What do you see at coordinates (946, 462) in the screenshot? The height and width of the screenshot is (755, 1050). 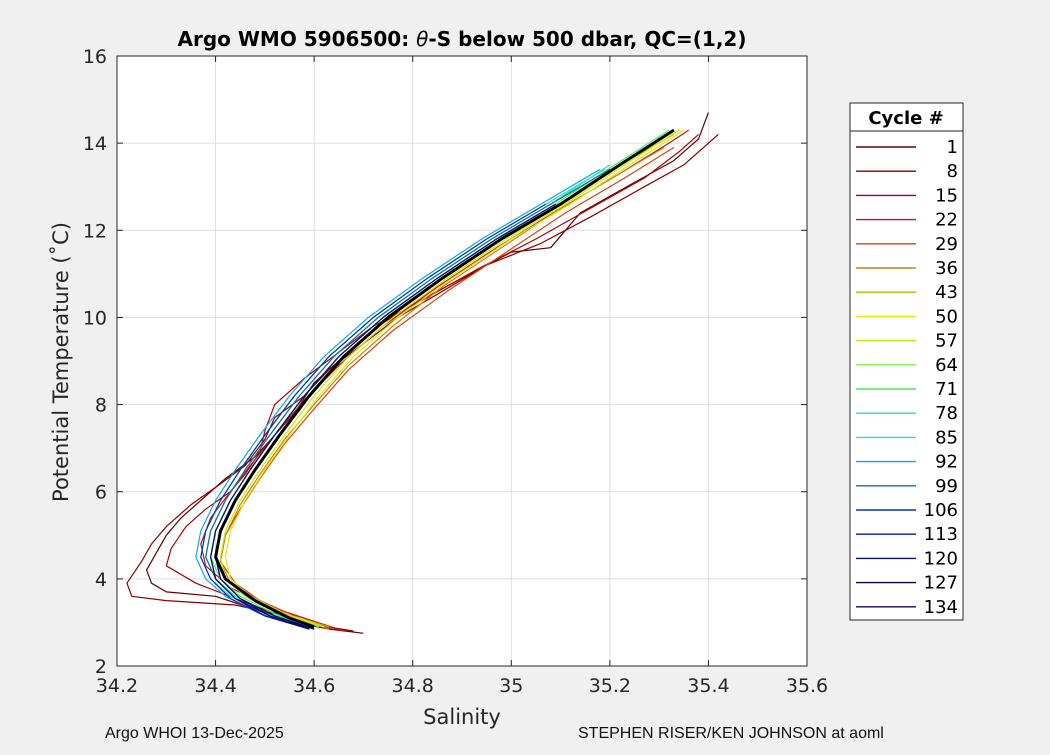 I see `legend-label: 92` at bounding box center [946, 462].